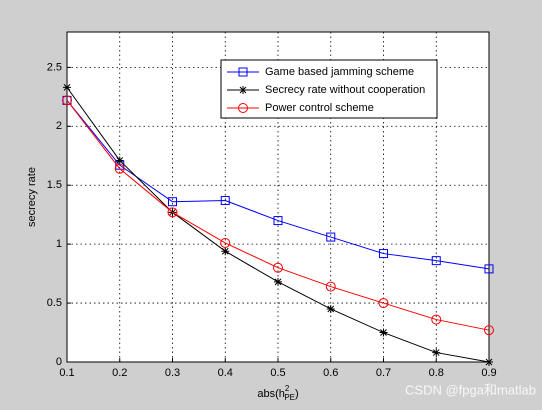  I want to click on x-label-part: 2, so click(287, 388).